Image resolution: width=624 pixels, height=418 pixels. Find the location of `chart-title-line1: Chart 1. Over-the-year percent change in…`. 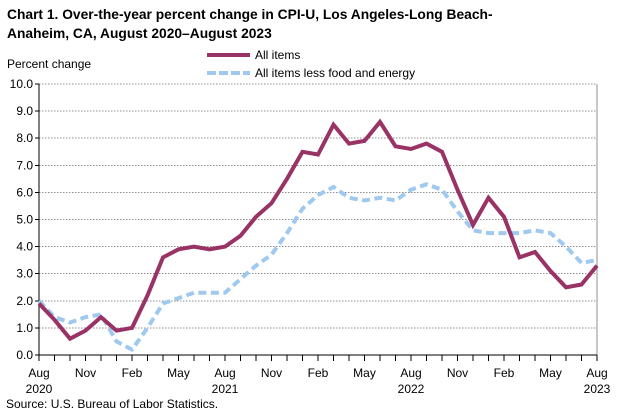

chart-title-line1: Chart 1. Over-the-year percent change in… is located at coordinates (250, 14).